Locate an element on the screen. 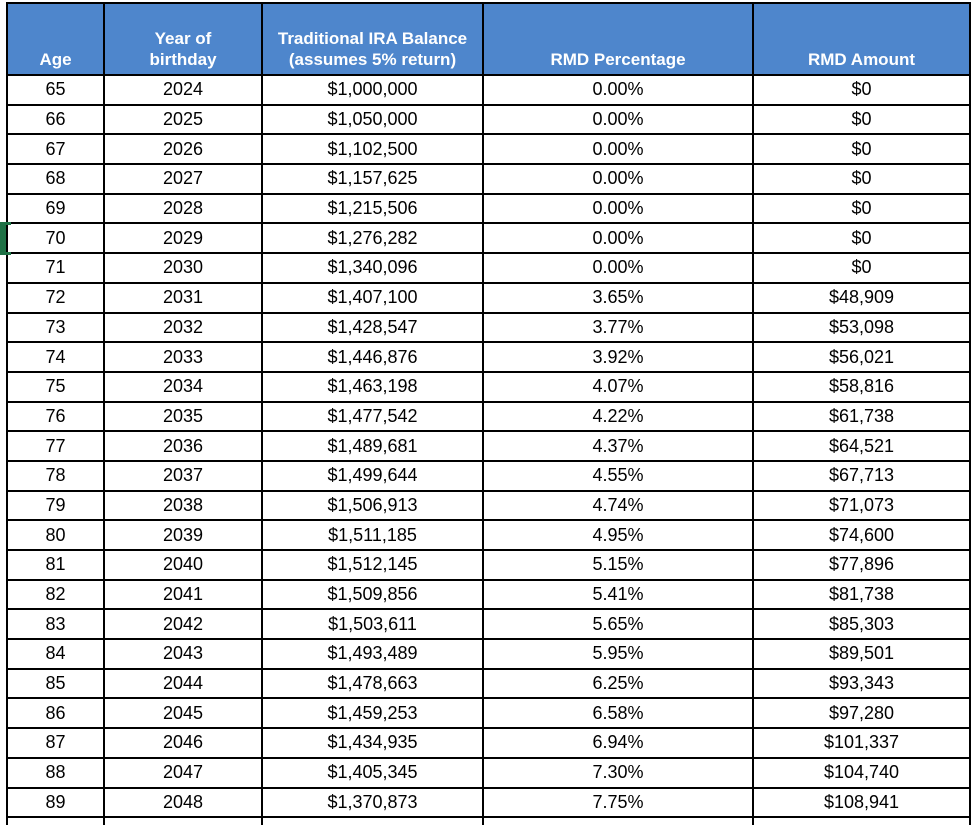  cell-age-row3: 68 is located at coordinates (55, 179).